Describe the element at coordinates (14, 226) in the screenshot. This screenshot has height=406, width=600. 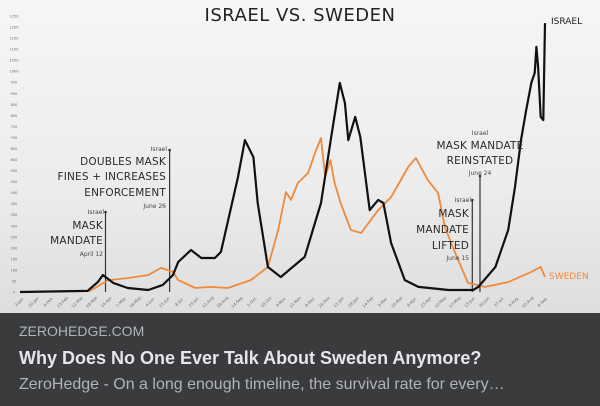
I see `y-tick-label: 300` at that location.